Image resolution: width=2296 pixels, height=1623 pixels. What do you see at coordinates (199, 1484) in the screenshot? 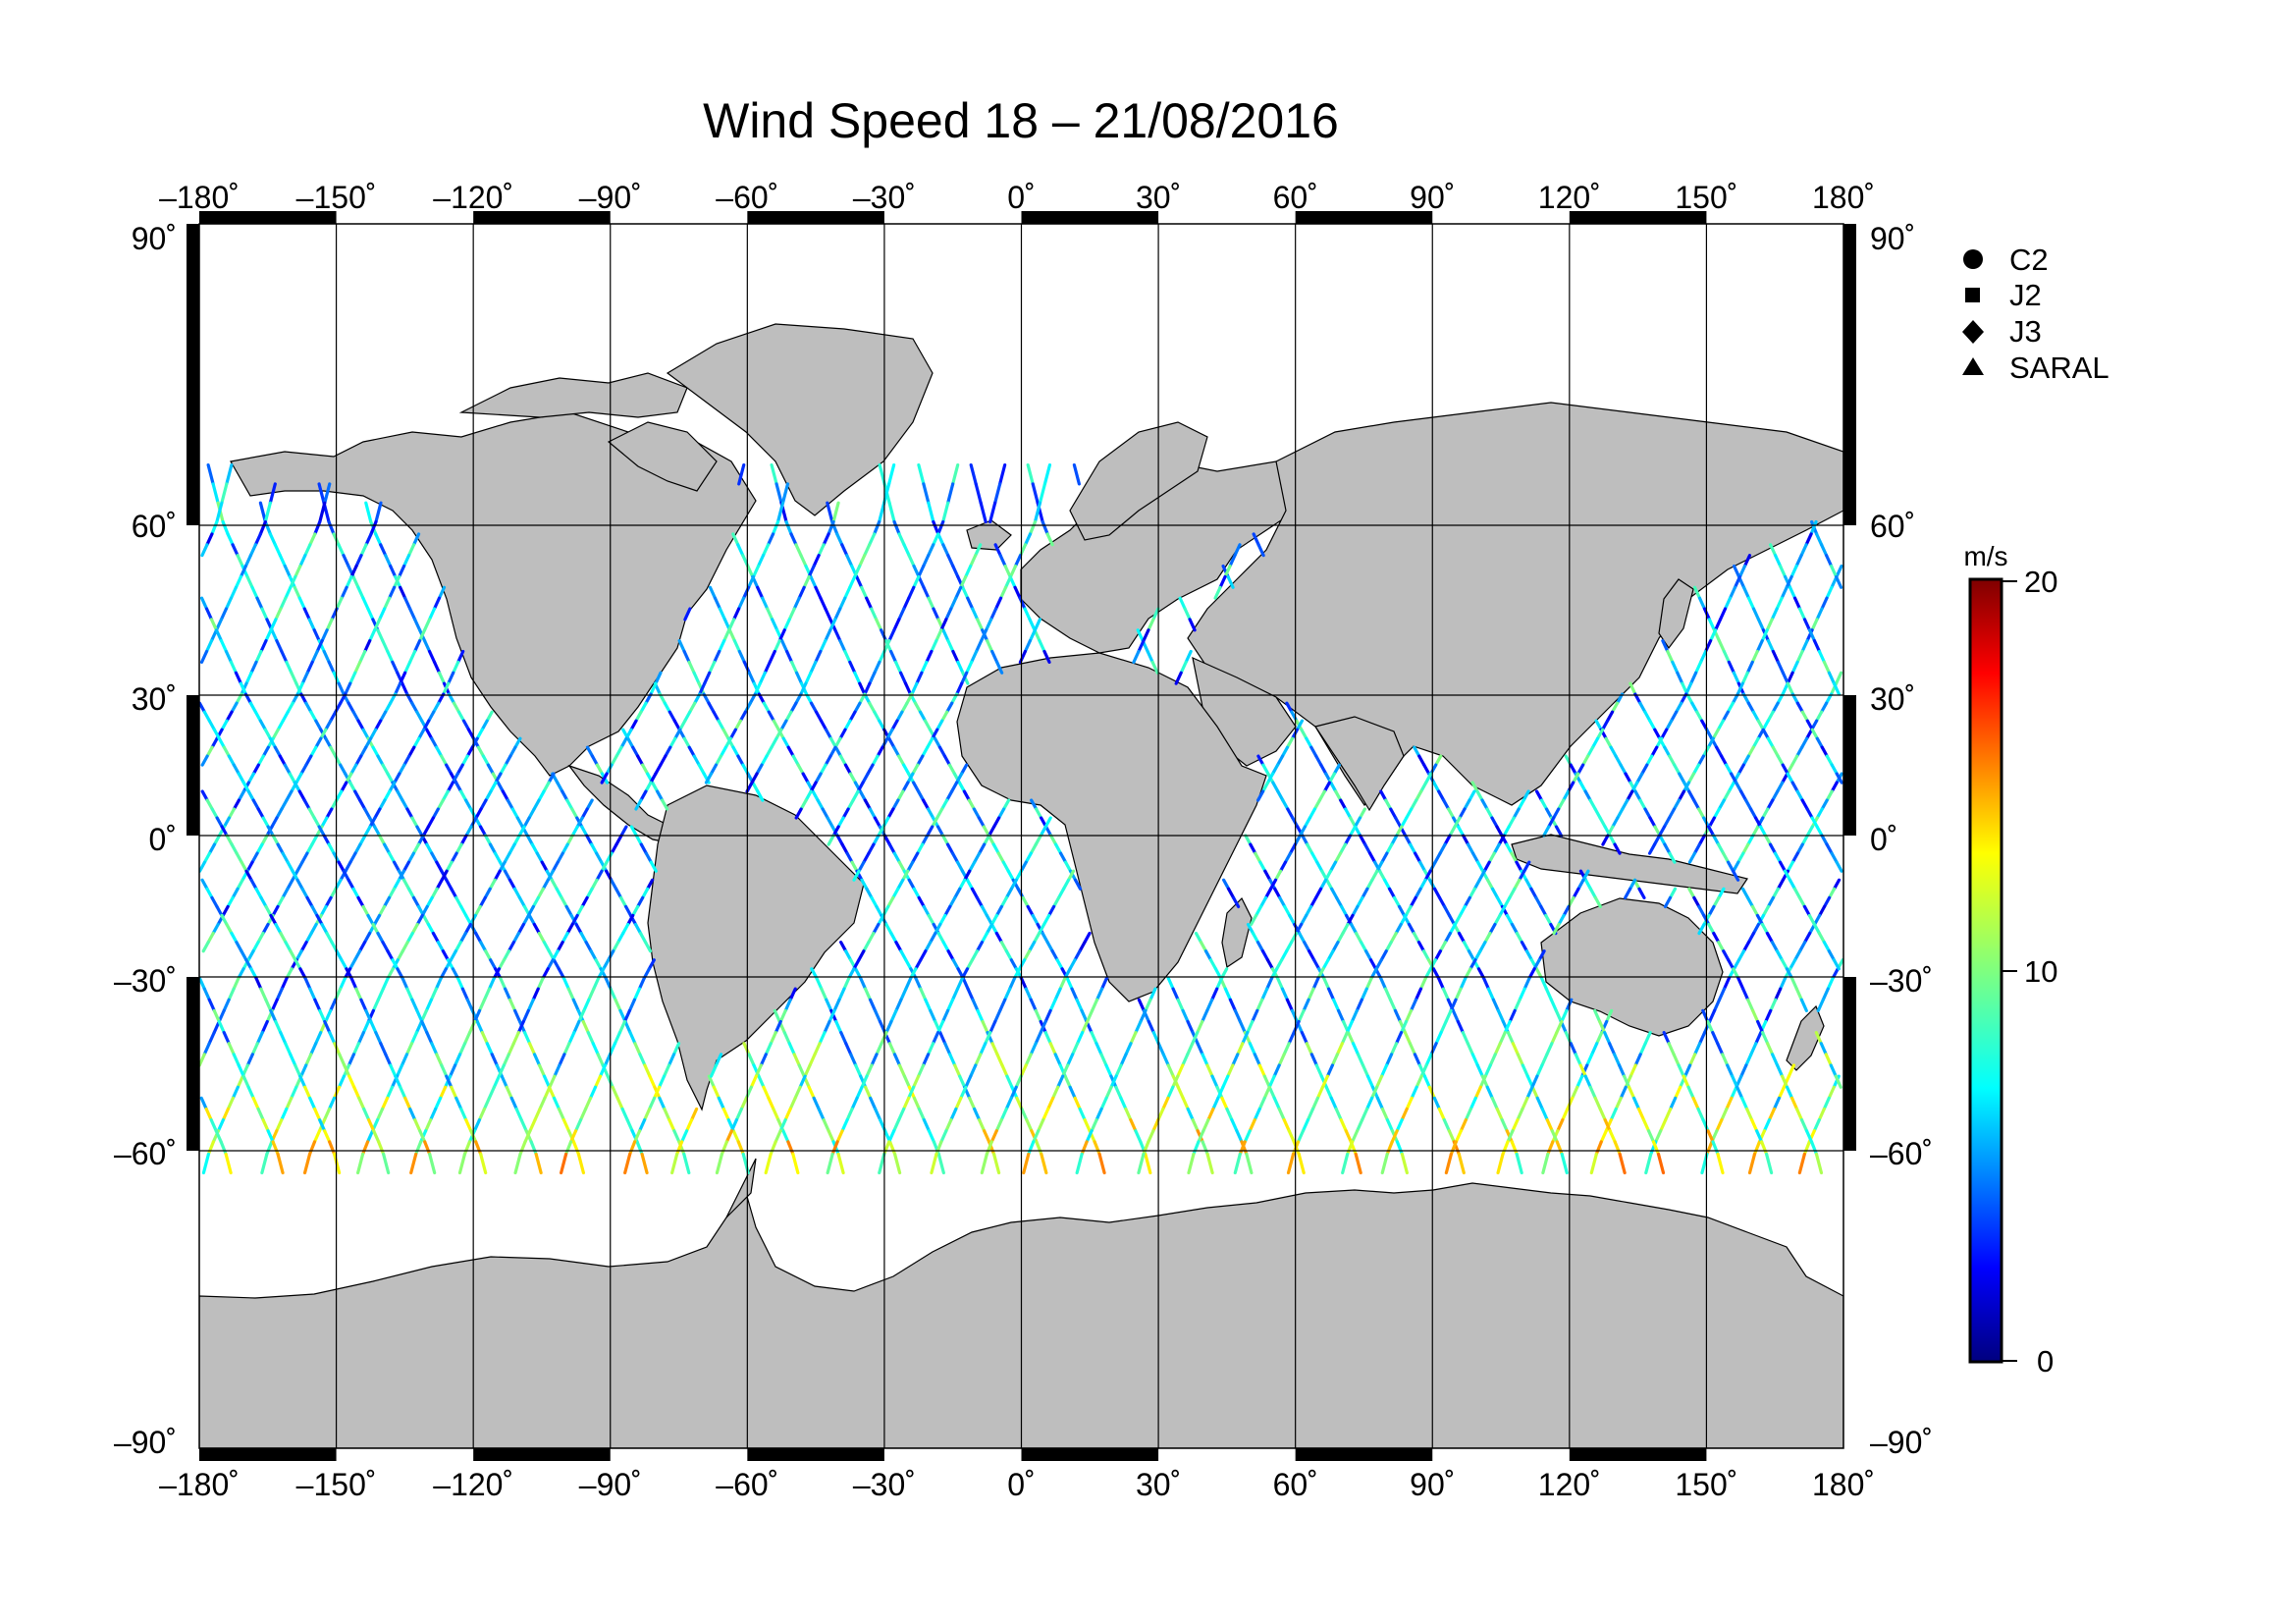
I see `lon-label-bottom: –180˚` at bounding box center [199, 1484].